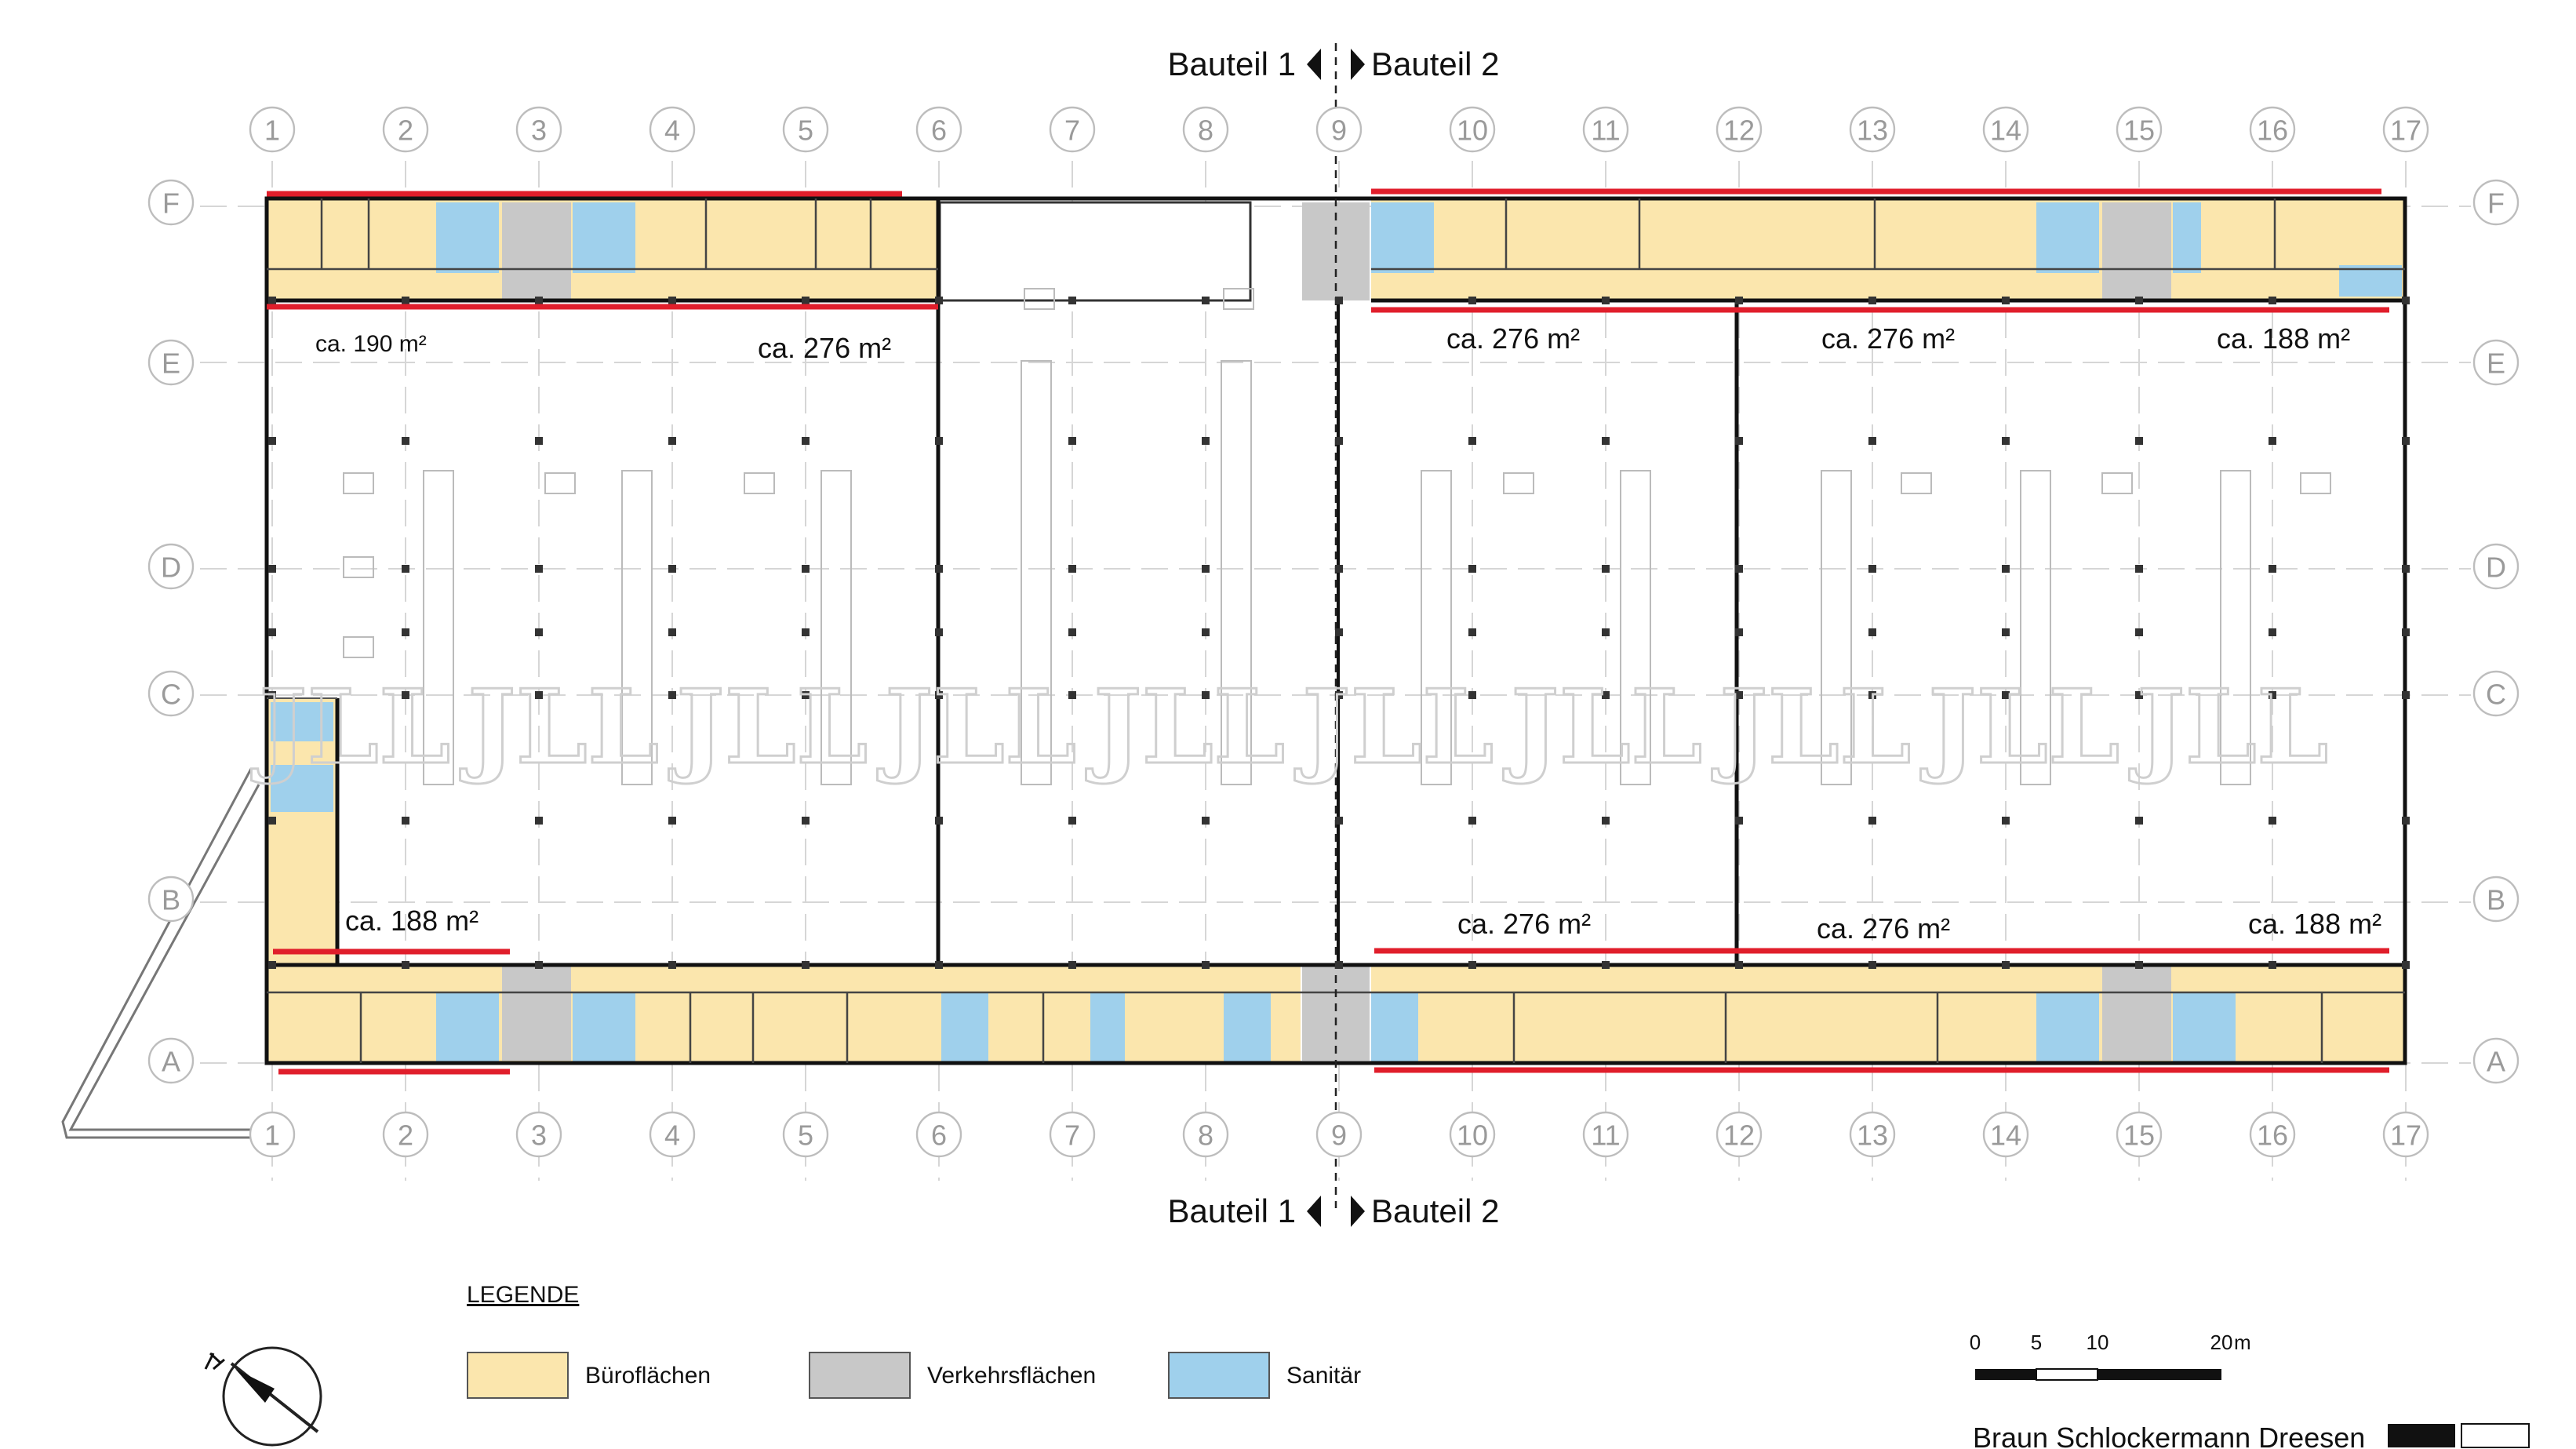  What do you see at coordinates (1205, 131) in the screenshot?
I see `svg-text: 8` at bounding box center [1205, 131].